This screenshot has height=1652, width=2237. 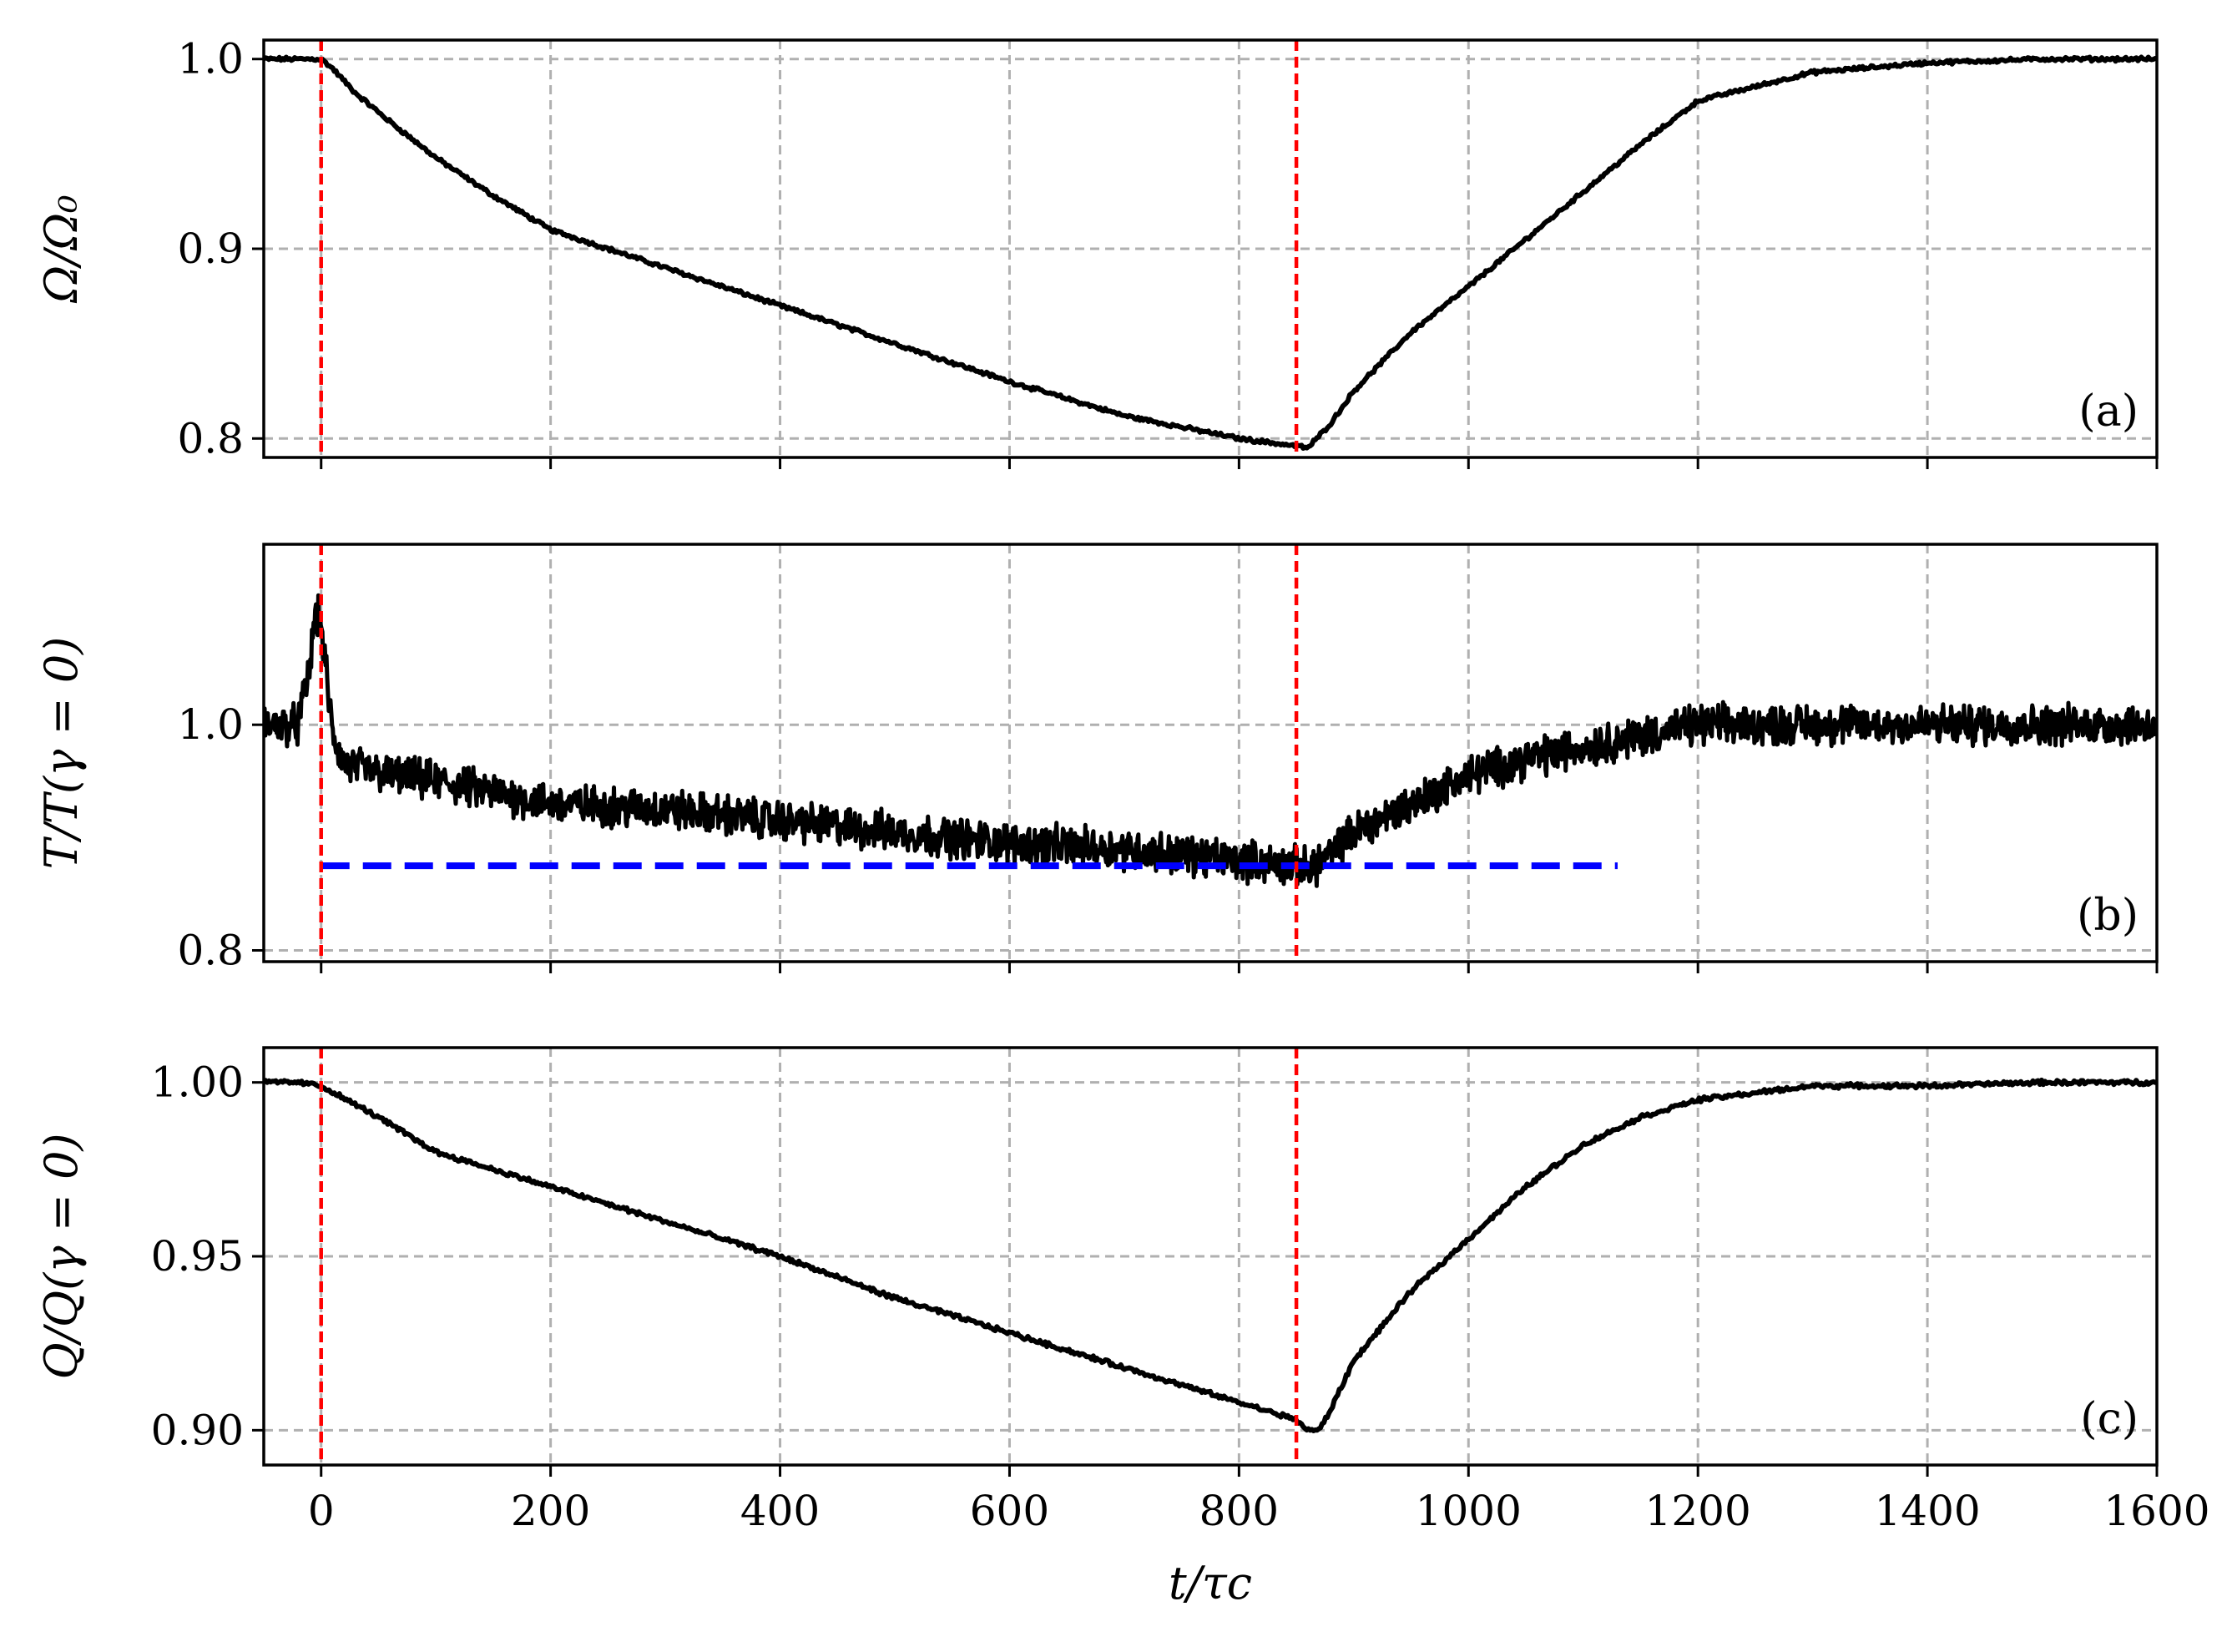 What do you see at coordinates (550, 1511) in the screenshot?
I see `x-tick-label: 200` at bounding box center [550, 1511].